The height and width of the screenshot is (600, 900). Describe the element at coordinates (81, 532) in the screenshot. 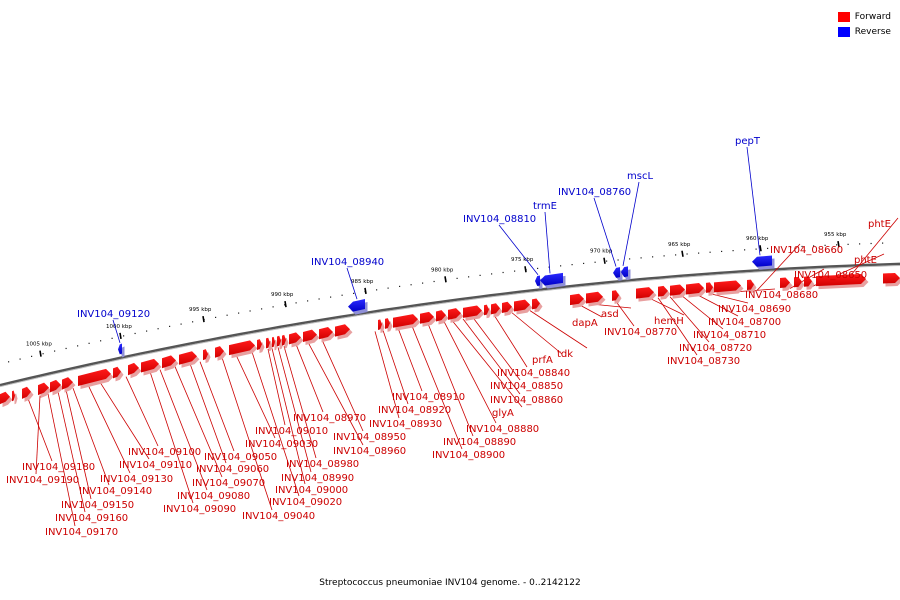

I see `forward-gene-label: INV104_09170` at that location.